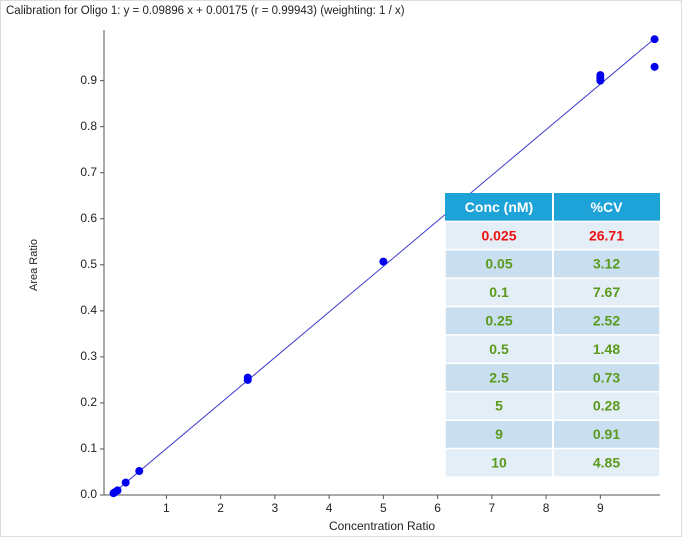 Image resolution: width=682 pixels, height=537 pixels. Describe the element at coordinates (600, 508) in the screenshot. I see `x-tick-label: 9` at that location.